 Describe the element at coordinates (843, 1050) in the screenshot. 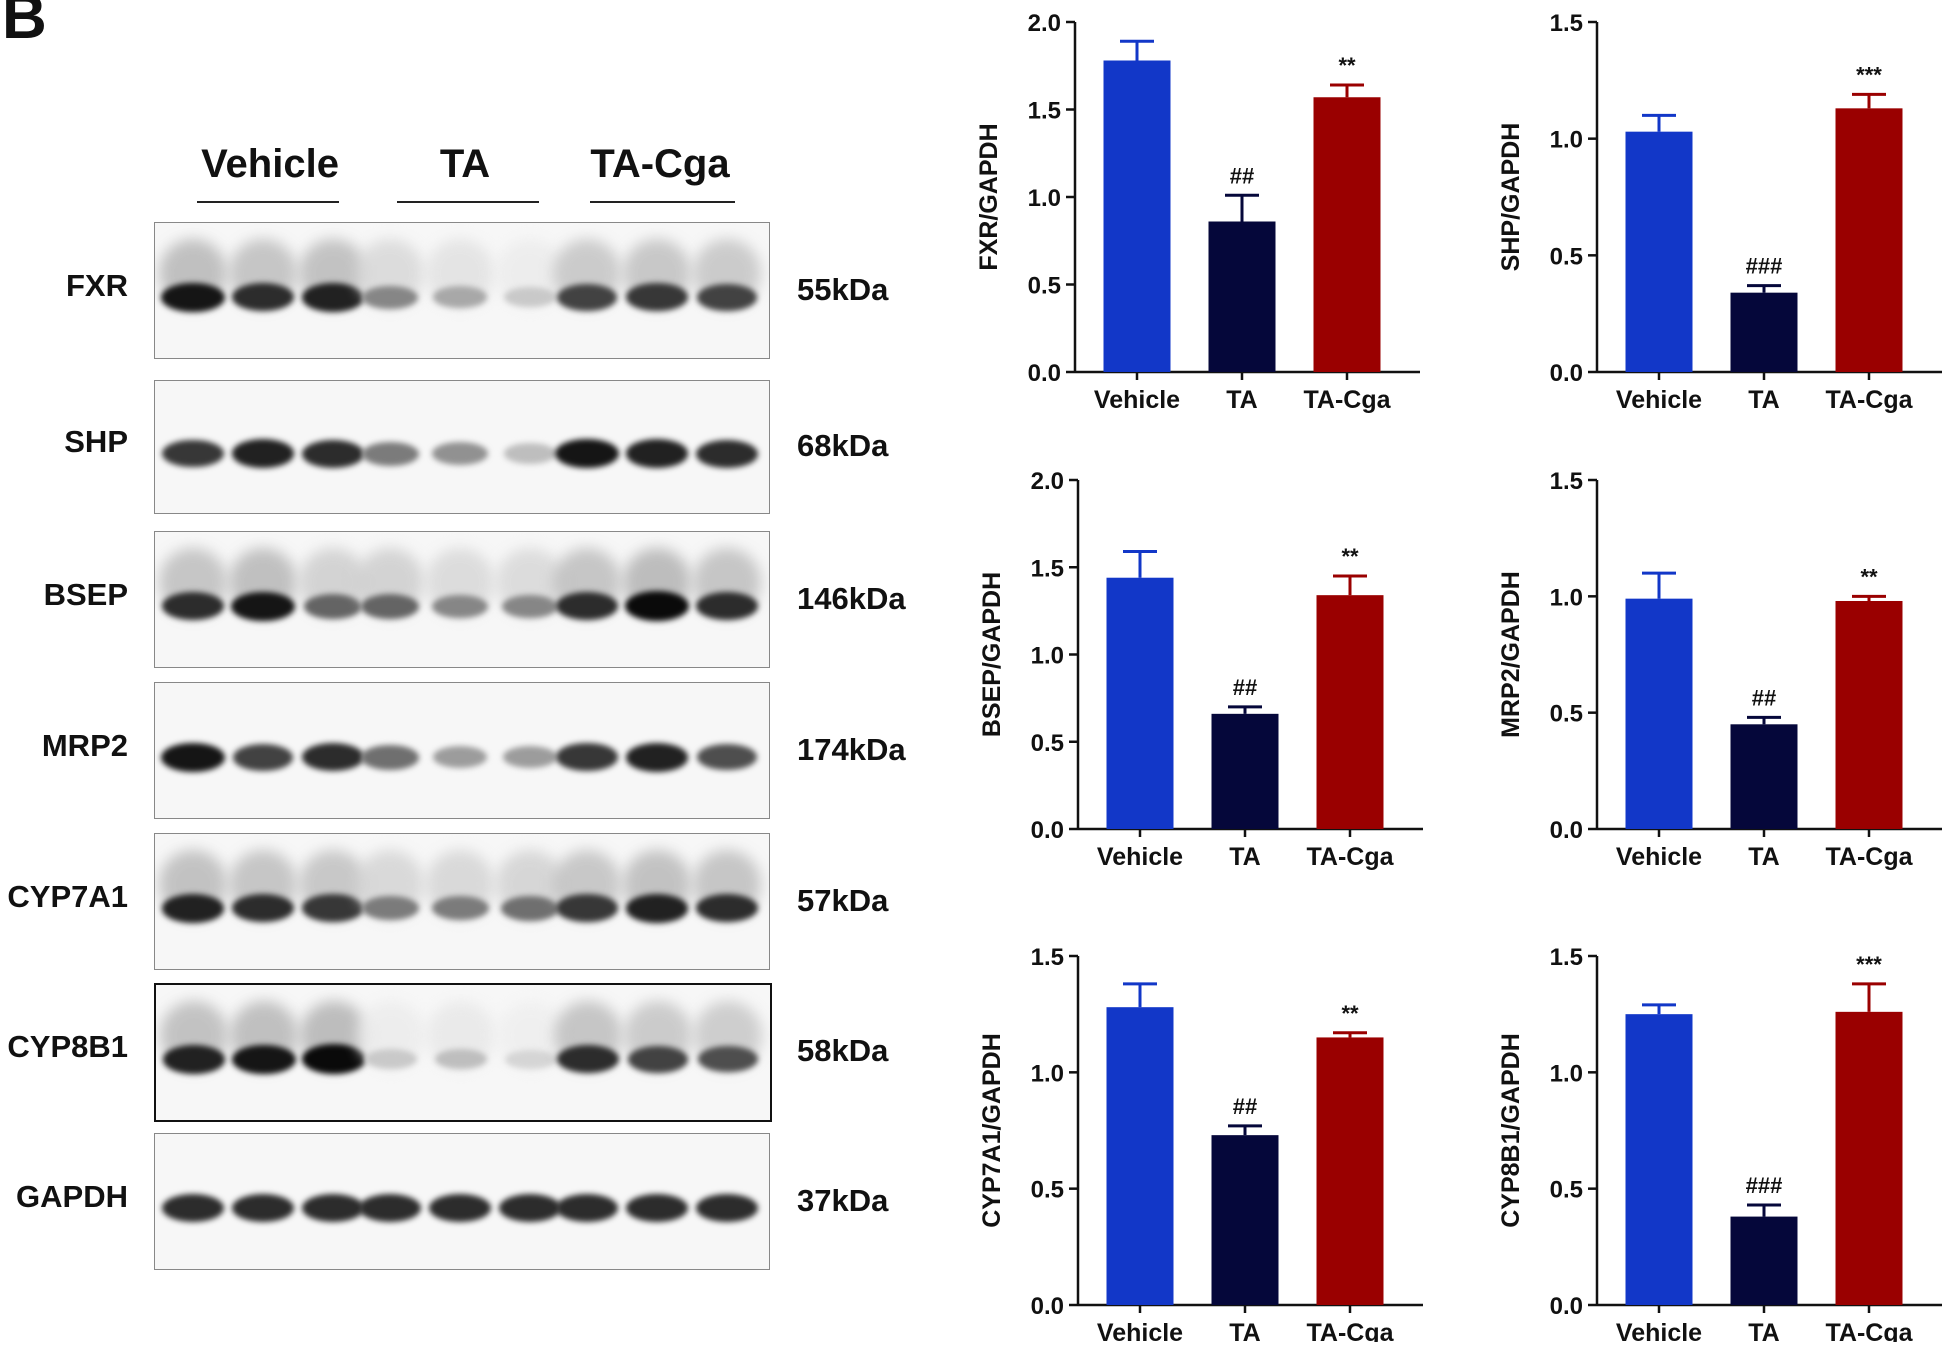

I see `molecular-weight-label-cyp8b1: 58kDa` at that location.